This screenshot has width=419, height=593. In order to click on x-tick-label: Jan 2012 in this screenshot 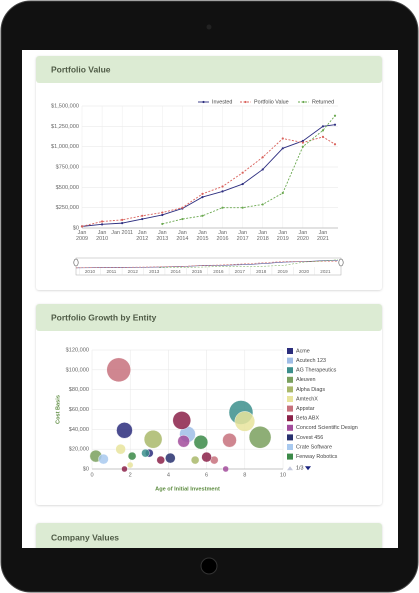, I will do `click(142, 236)`.